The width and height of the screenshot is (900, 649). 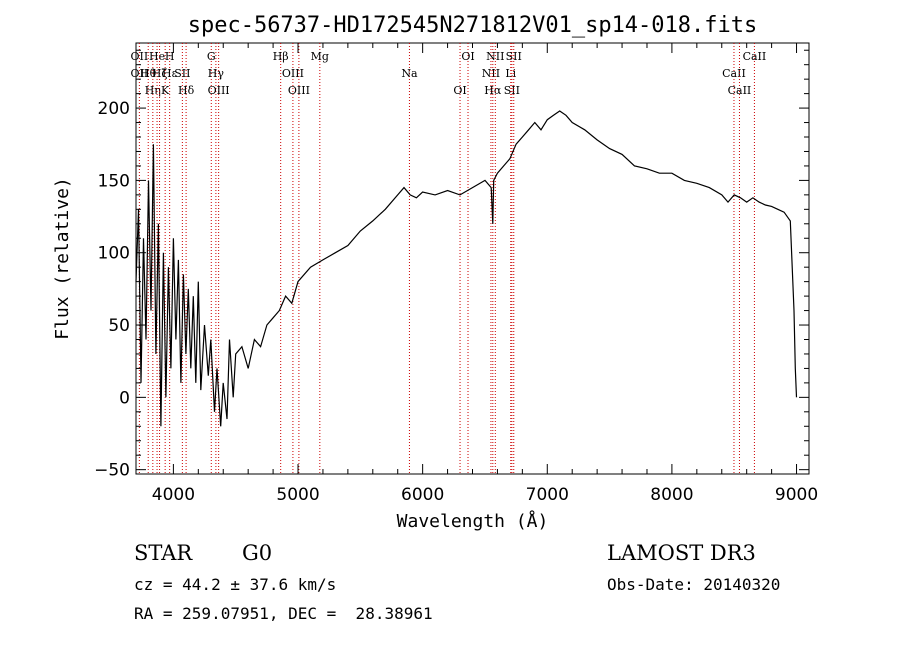 What do you see at coordinates (235, 584) in the screenshot?
I see `redshift-text: cz = 44.2 ± 37.6 km/s` at bounding box center [235, 584].